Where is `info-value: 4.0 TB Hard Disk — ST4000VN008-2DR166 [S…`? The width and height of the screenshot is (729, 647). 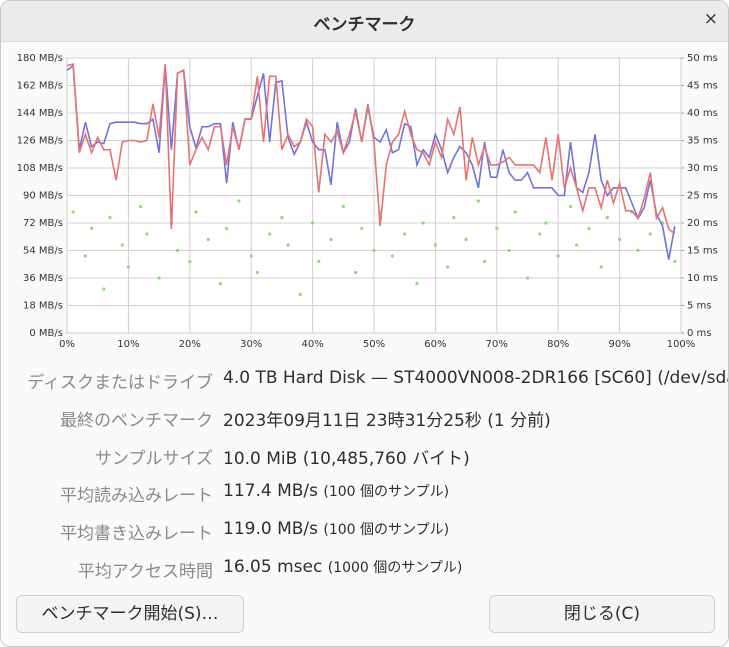
info-value: 4.0 TB Hard Disk — ST4000VN008-2DR166 [S… is located at coordinates (476, 378).